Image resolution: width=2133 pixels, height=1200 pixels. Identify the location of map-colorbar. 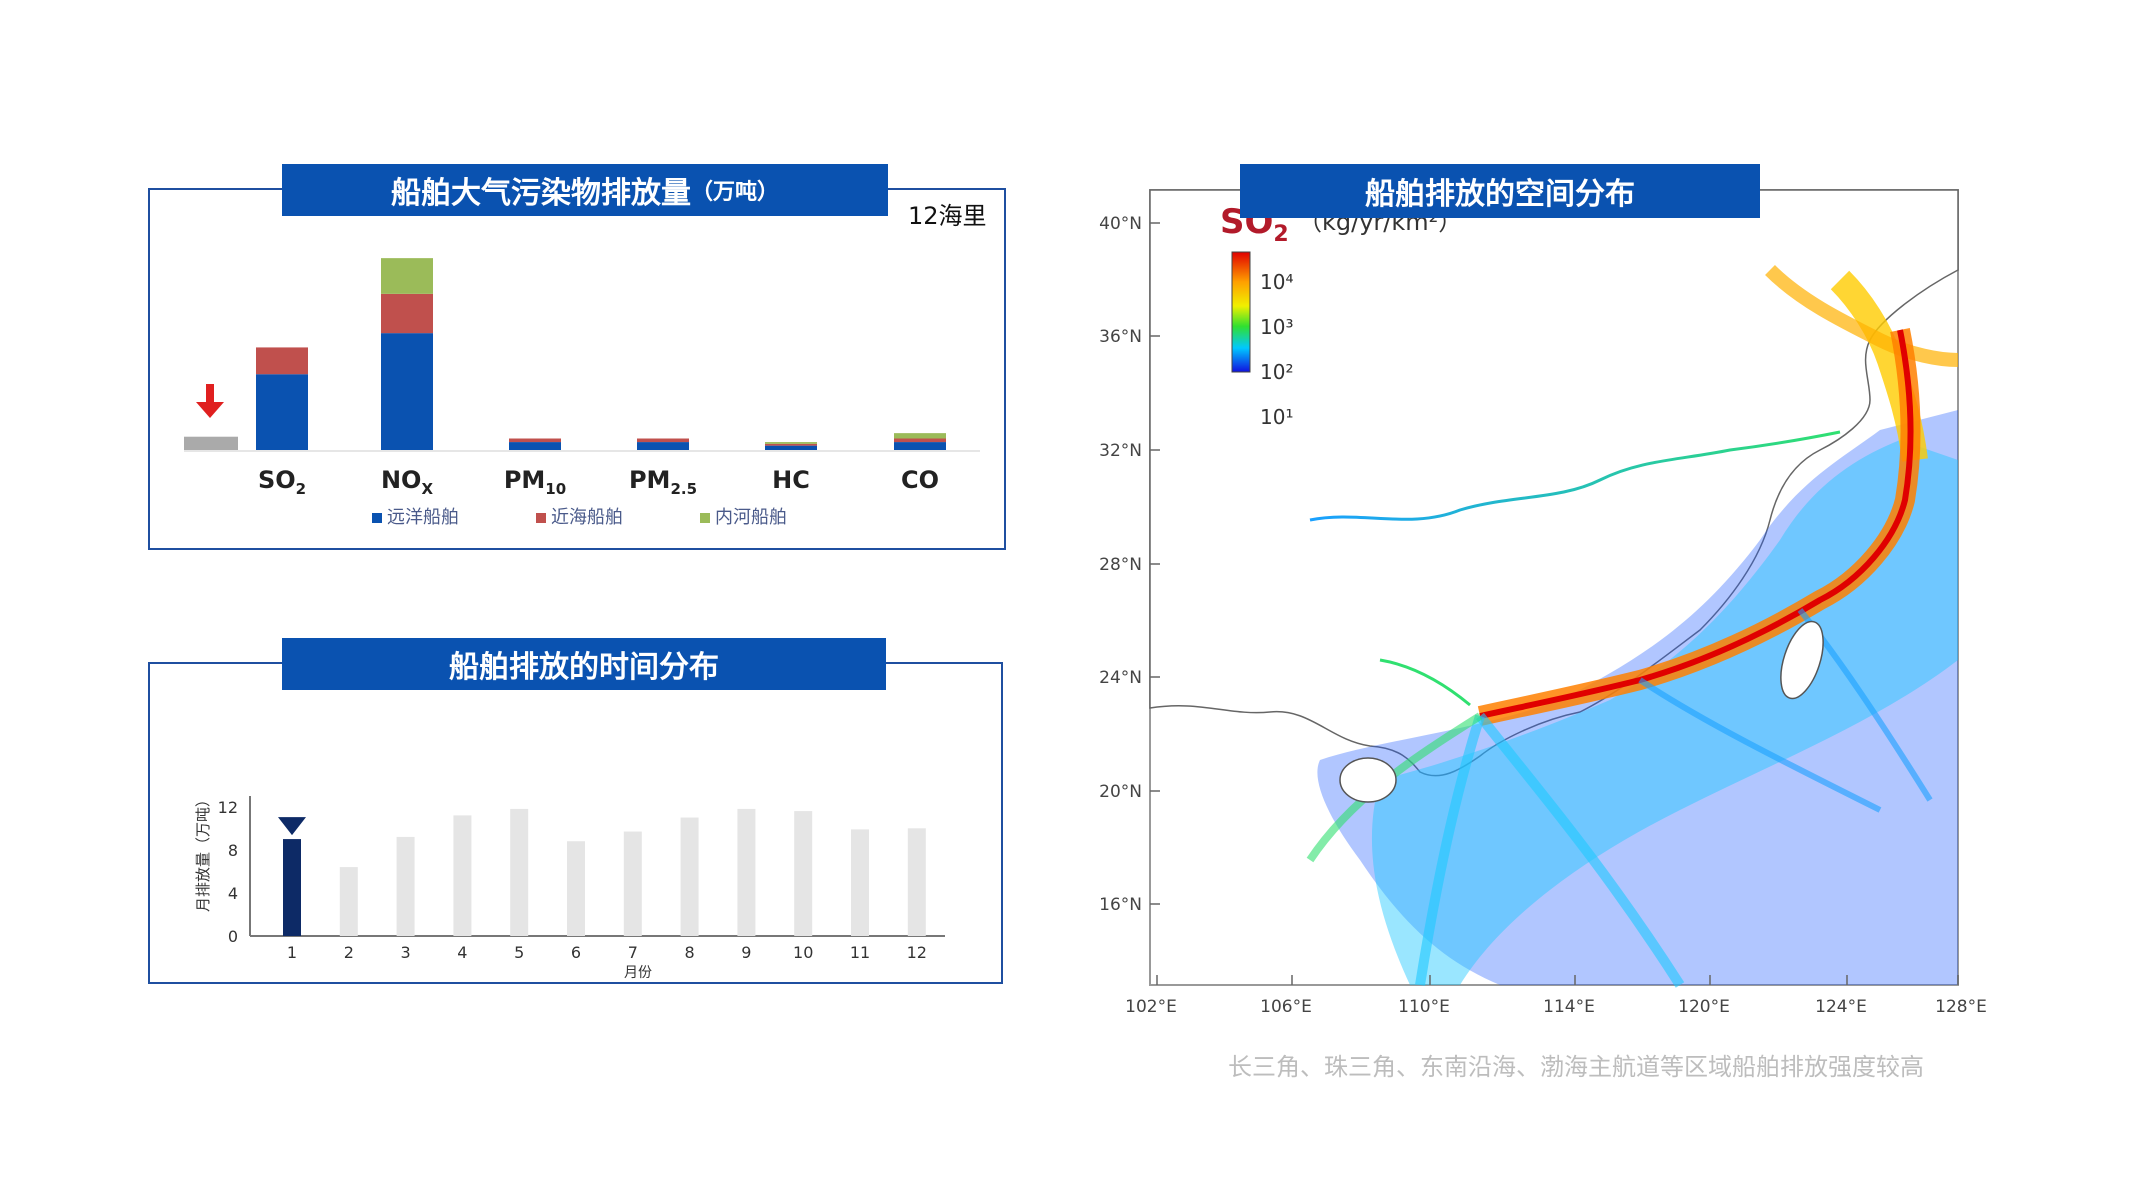
(1241, 312).